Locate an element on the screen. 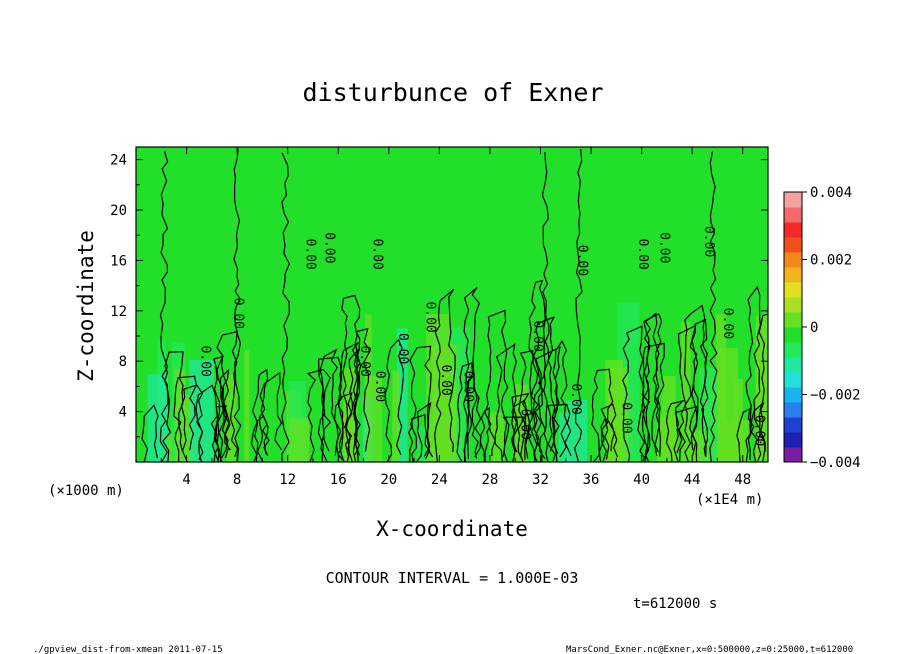  footer-left: ./gpview_dist-from-xmean 2011-07-15 is located at coordinates (128, 649).